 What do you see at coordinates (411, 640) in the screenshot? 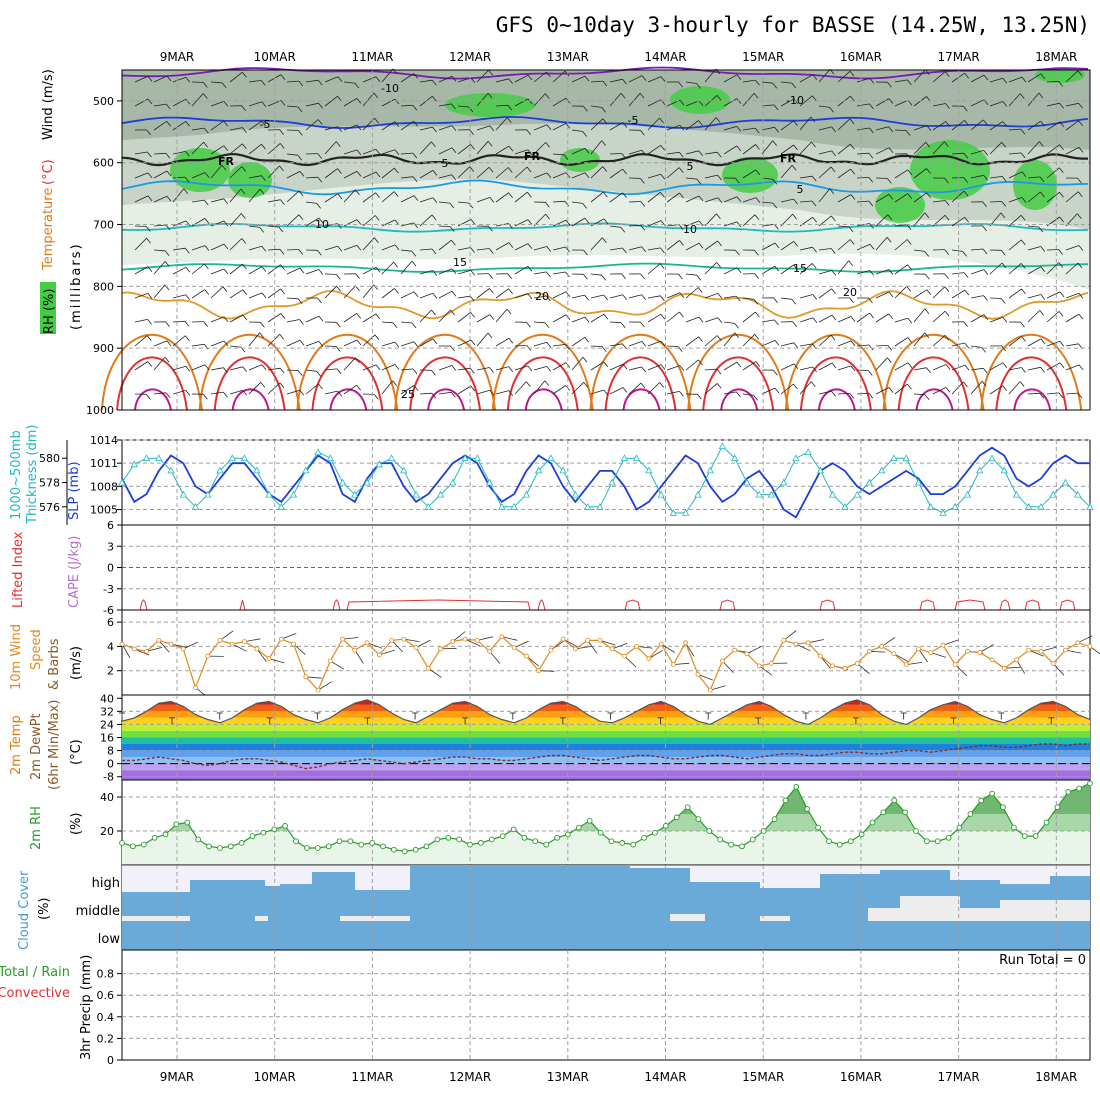
I see `wind10-barb` at bounding box center [411, 640].